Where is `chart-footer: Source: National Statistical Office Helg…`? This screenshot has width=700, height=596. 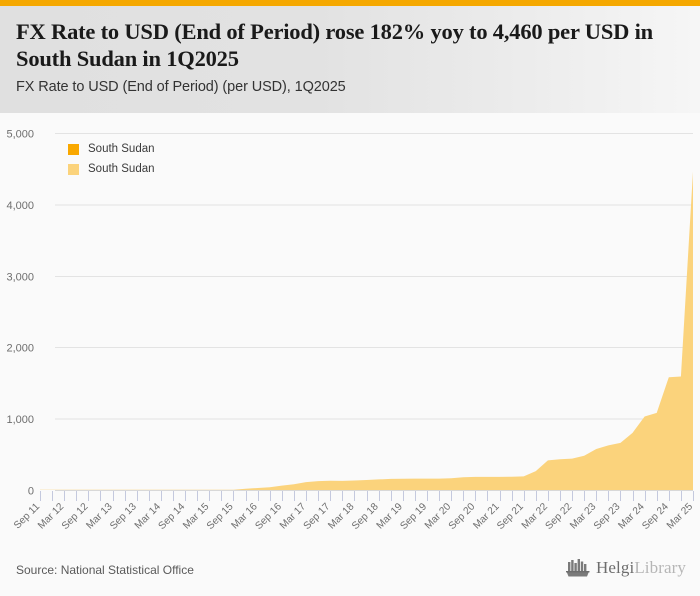 chart-footer: Source: National Statistical Office Helg… is located at coordinates (350, 571).